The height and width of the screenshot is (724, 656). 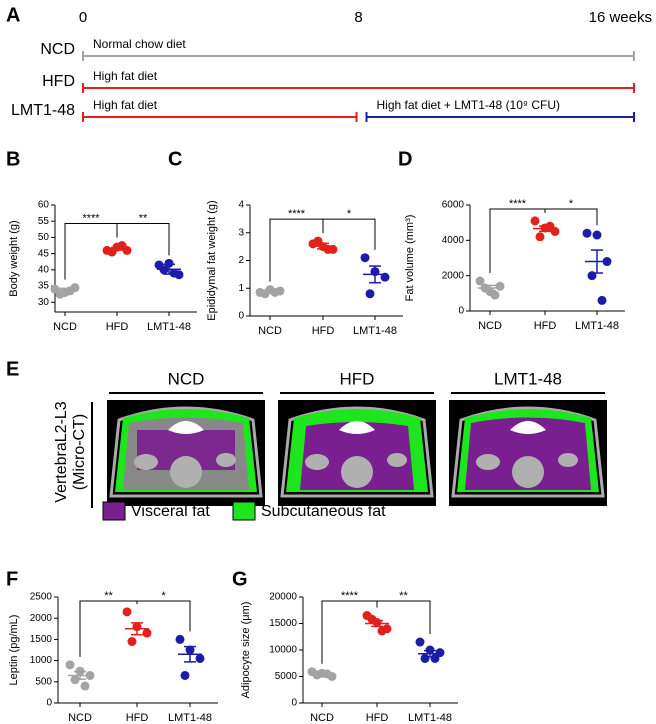 I want to click on y-tick-label: 60, so click(x=44, y=205).